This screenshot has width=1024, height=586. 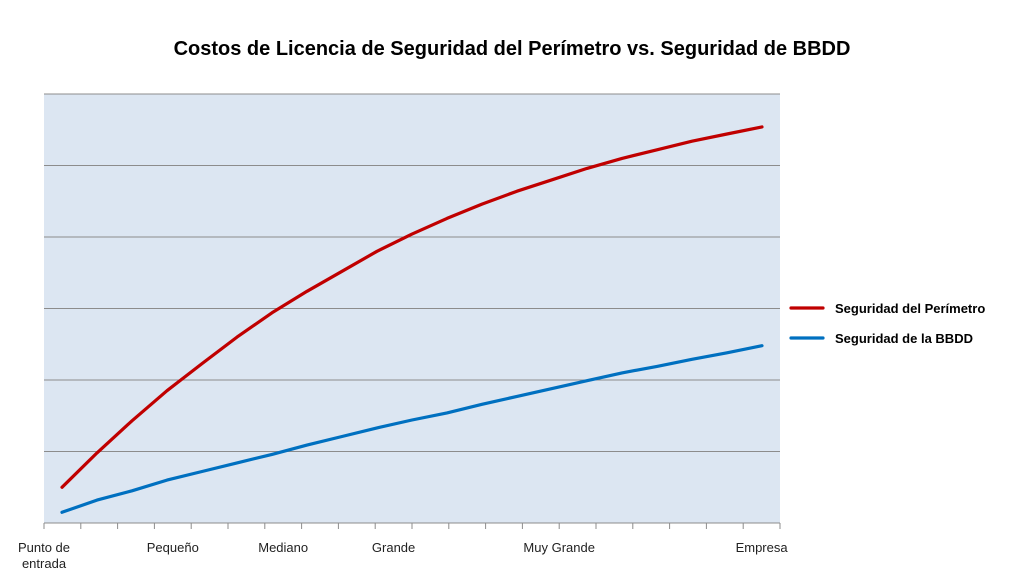 I want to click on x-tick-label: Empresa, so click(x=762, y=547).